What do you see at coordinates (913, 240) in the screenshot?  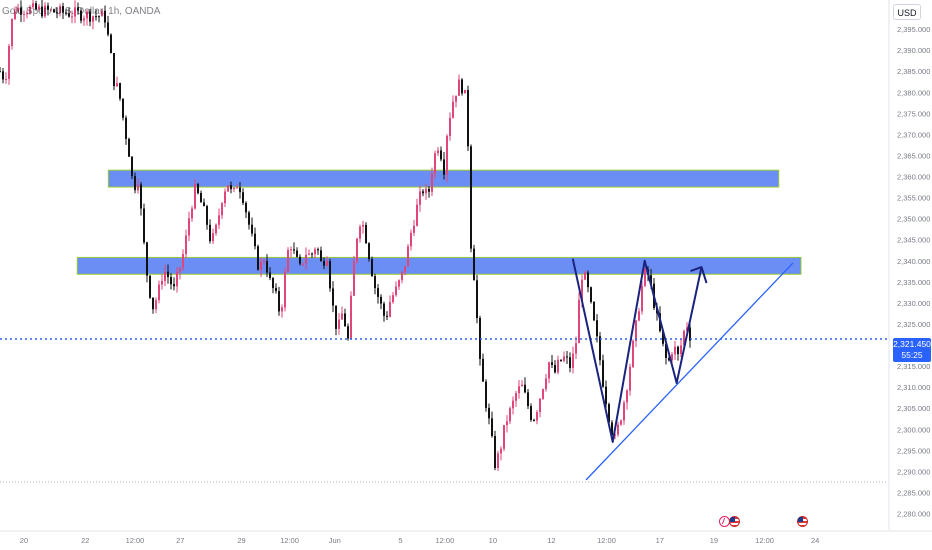 I see `price-axis-label: 2,345.000` at bounding box center [913, 240].